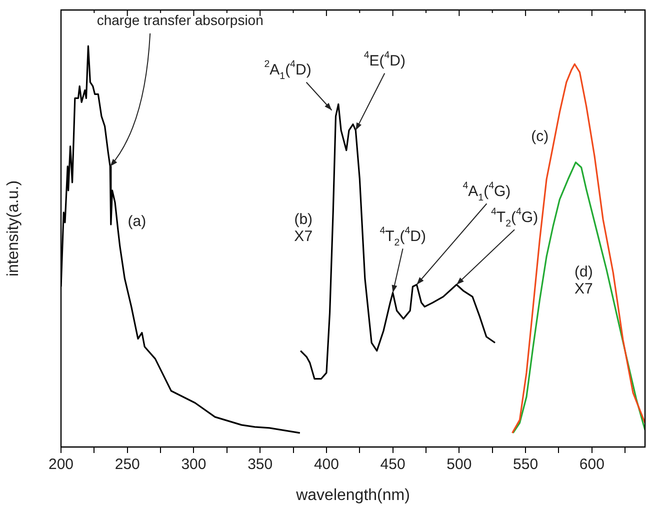  I want to click on series-label: (b) X7, so click(303, 227).